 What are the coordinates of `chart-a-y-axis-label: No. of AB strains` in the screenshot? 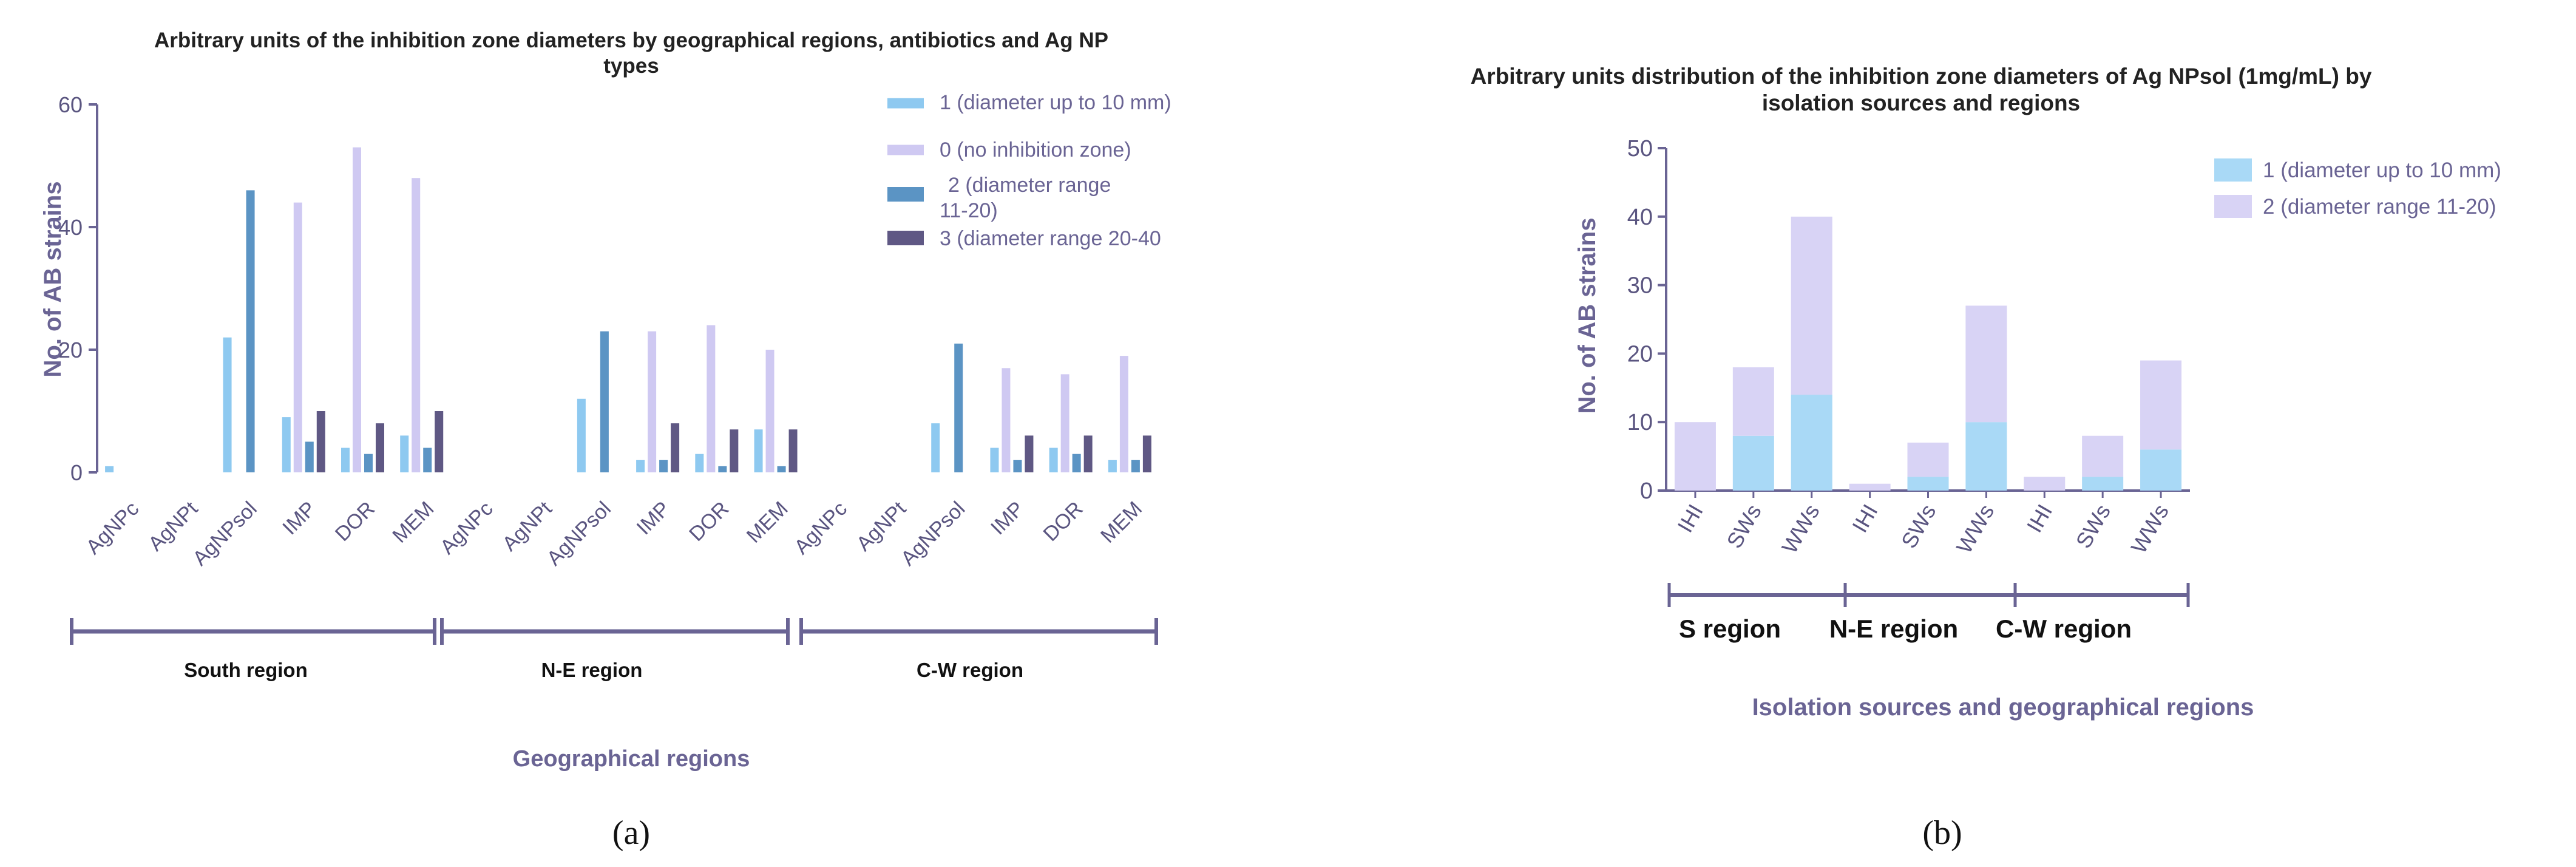 It's located at (53, 280).